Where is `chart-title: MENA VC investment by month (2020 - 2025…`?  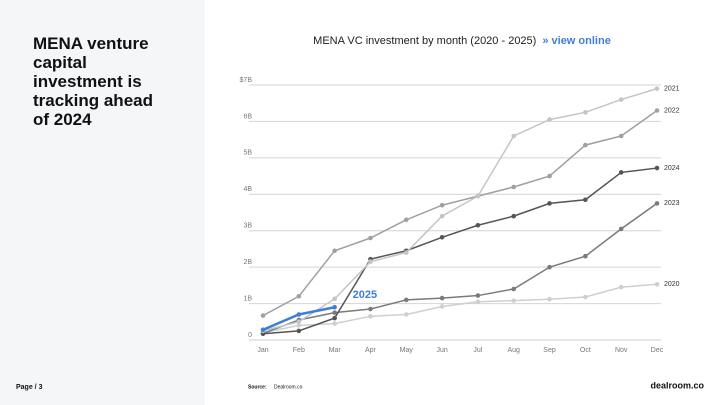 chart-title: MENA VC investment by month (2020 - 2025… is located at coordinates (424, 41).